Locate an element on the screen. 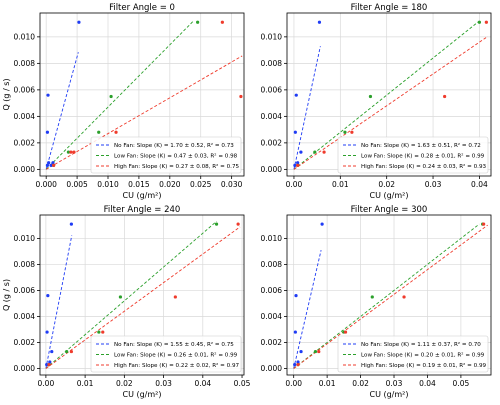 The height and width of the screenshot is (405, 500). fit-line-high-fan is located at coordinates (143, 297).